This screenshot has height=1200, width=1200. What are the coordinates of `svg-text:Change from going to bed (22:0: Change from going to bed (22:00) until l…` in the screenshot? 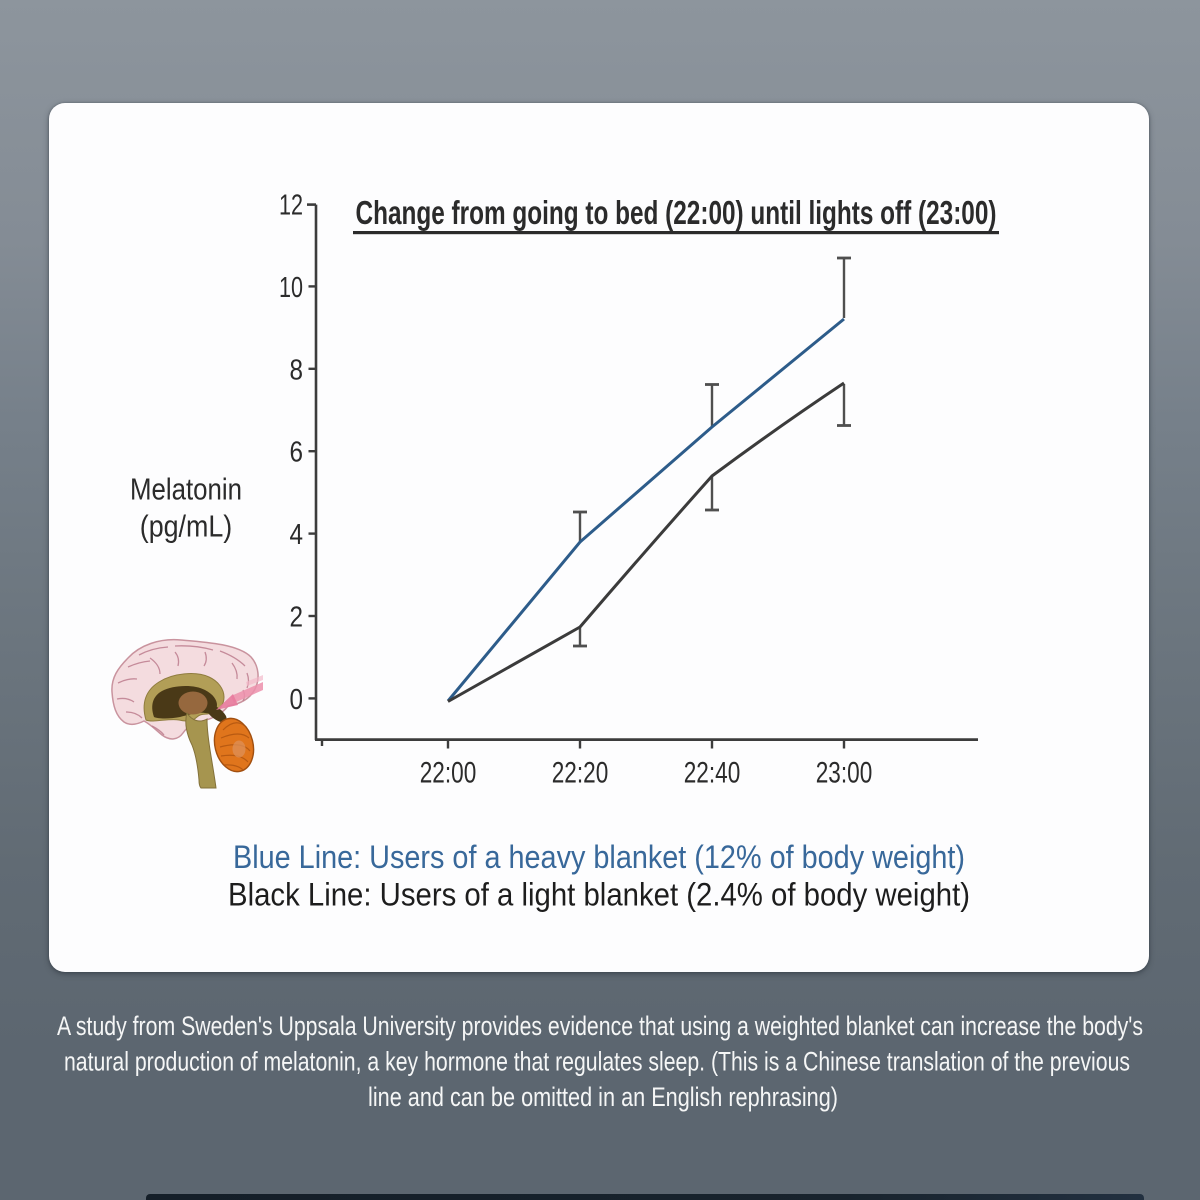 It's located at (676, 212).